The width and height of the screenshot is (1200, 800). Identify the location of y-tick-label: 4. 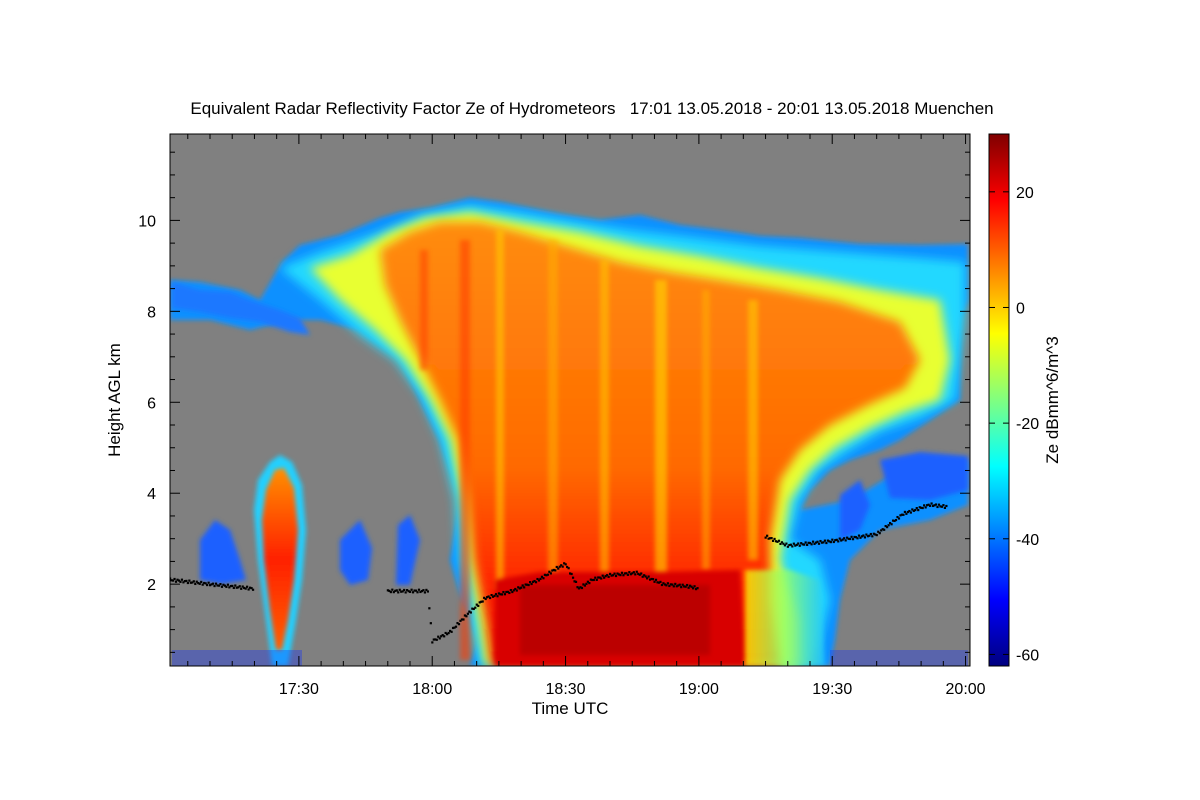
(151, 494).